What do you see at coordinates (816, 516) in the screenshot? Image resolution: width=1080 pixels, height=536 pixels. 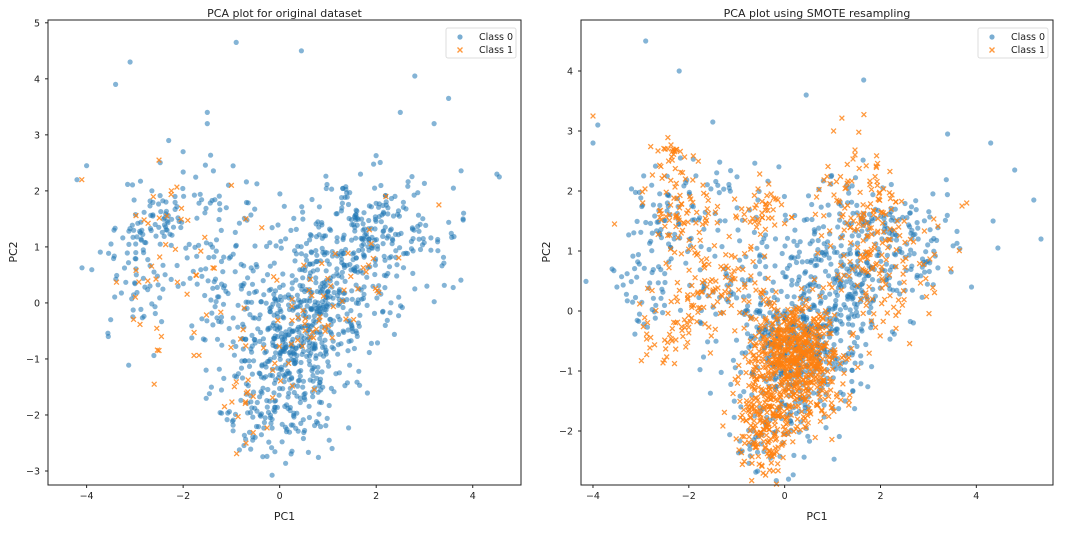 I see `x-axis-label-smote: PC1` at bounding box center [816, 516].